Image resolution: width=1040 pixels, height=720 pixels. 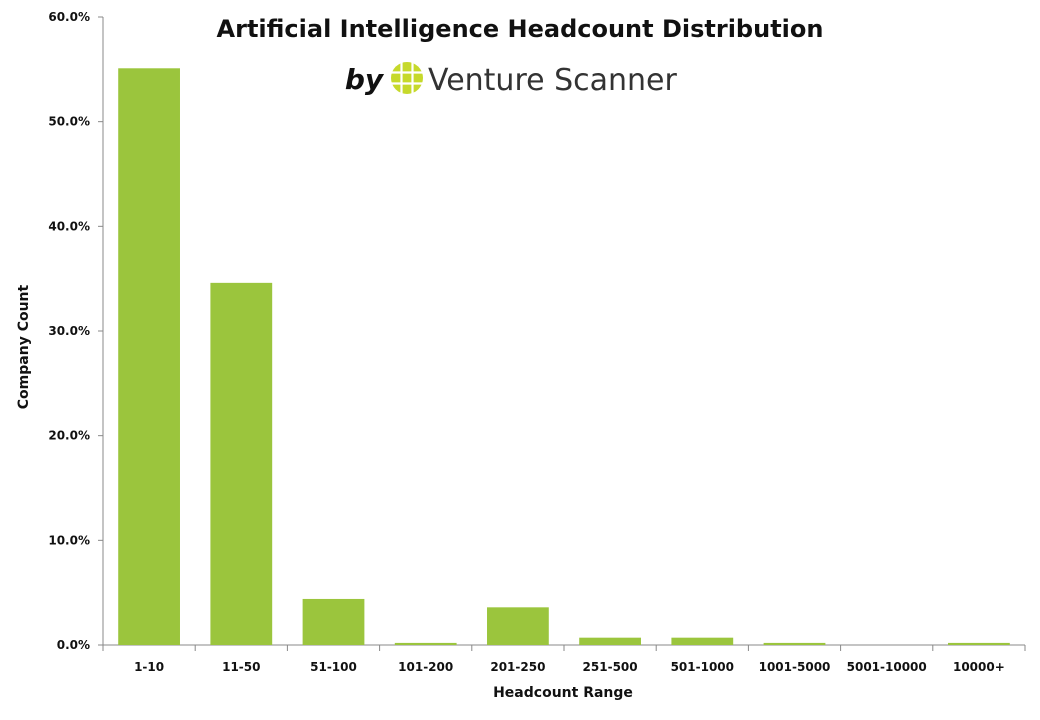 I want to click on logo-circle, so click(x=407, y=78).